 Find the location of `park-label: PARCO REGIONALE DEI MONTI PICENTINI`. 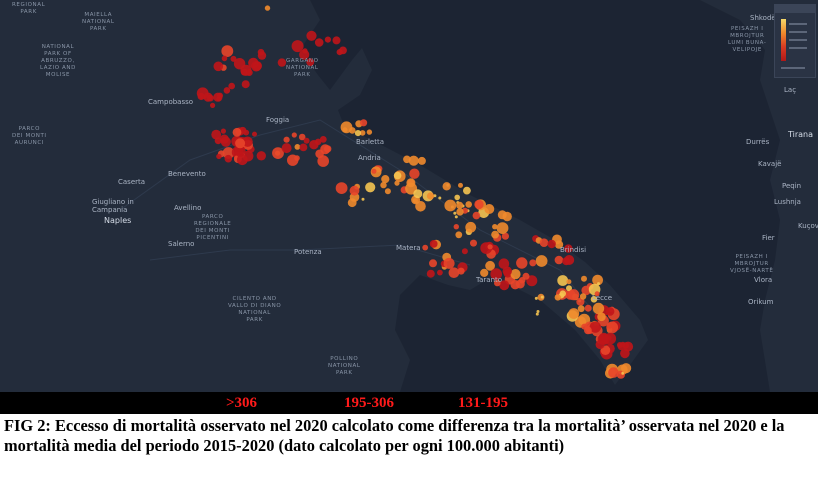

park-label: PARCO REGIONALE DEI MONTI PICENTINI is located at coordinates (213, 227).